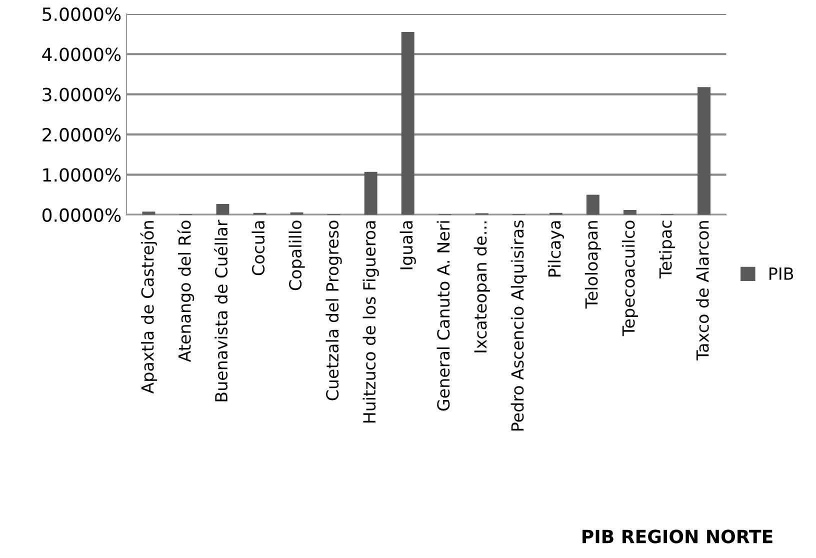 This screenshot has height=558, width=816. What do you see at coordinates (81, 55) in the screenshot?
I see `y-tick-label: 4.0000%` at bounding box center [81, 55].